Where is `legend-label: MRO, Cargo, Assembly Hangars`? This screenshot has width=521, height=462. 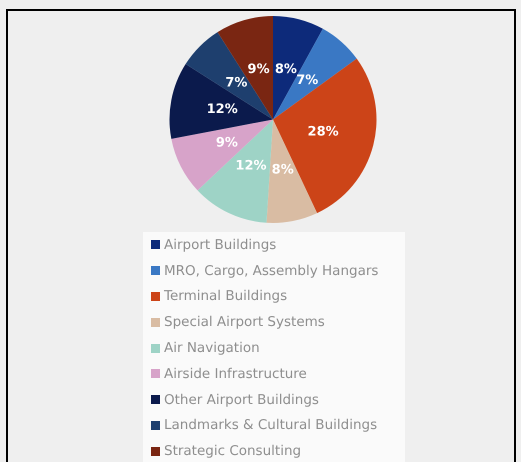 legend-label: MRO, Cargo, Assembly Hangars is located at coordinates (271, 270).